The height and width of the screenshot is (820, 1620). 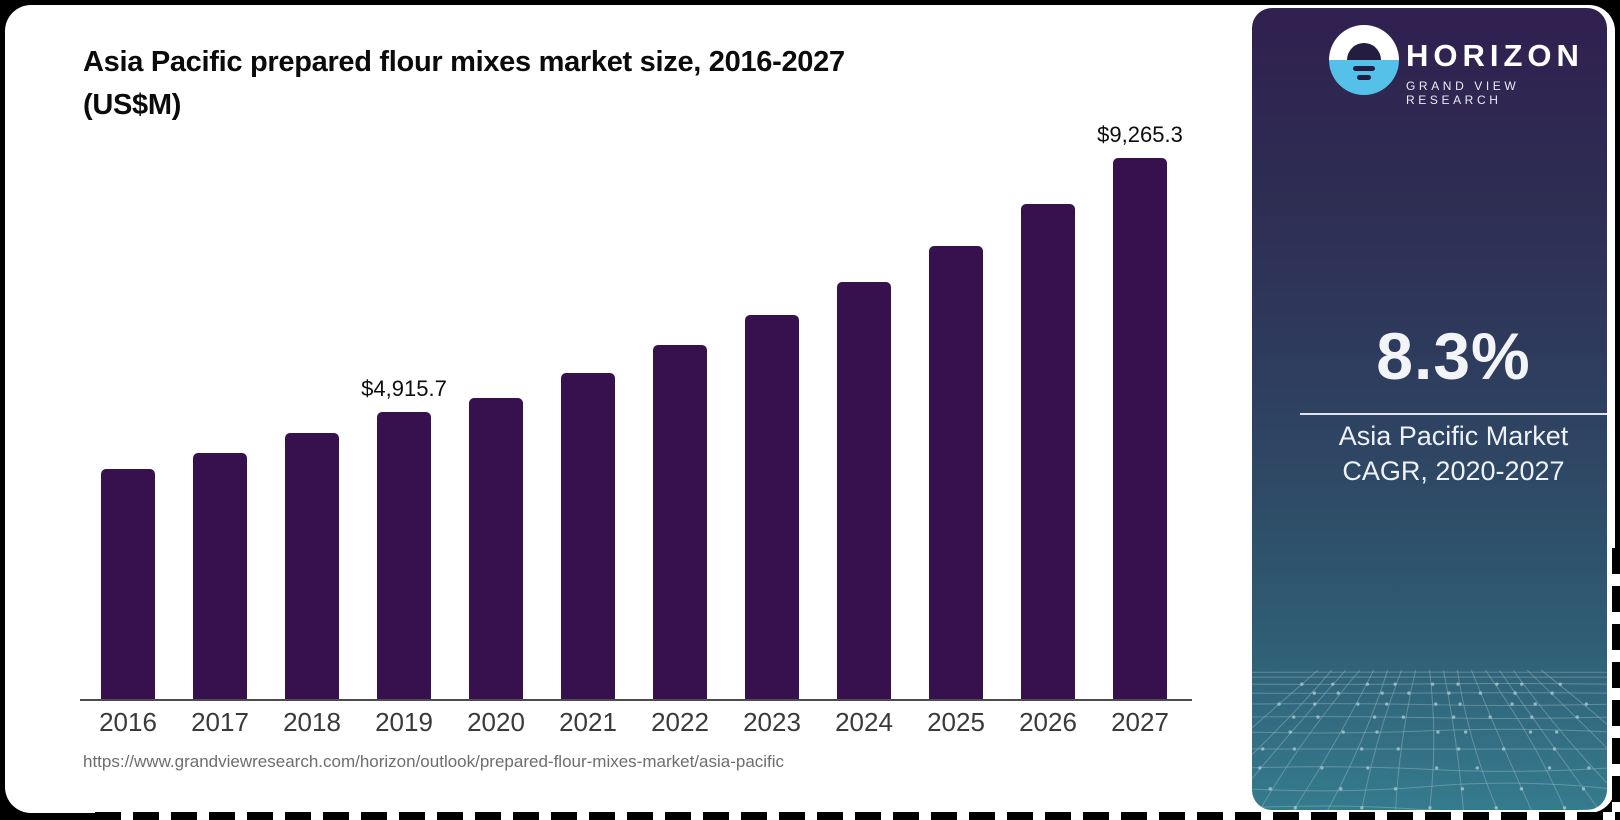 What do you see at coordinates (588, 429) in the screenshot?
I see `bar-column-2021` at bounding box center [588, 429].